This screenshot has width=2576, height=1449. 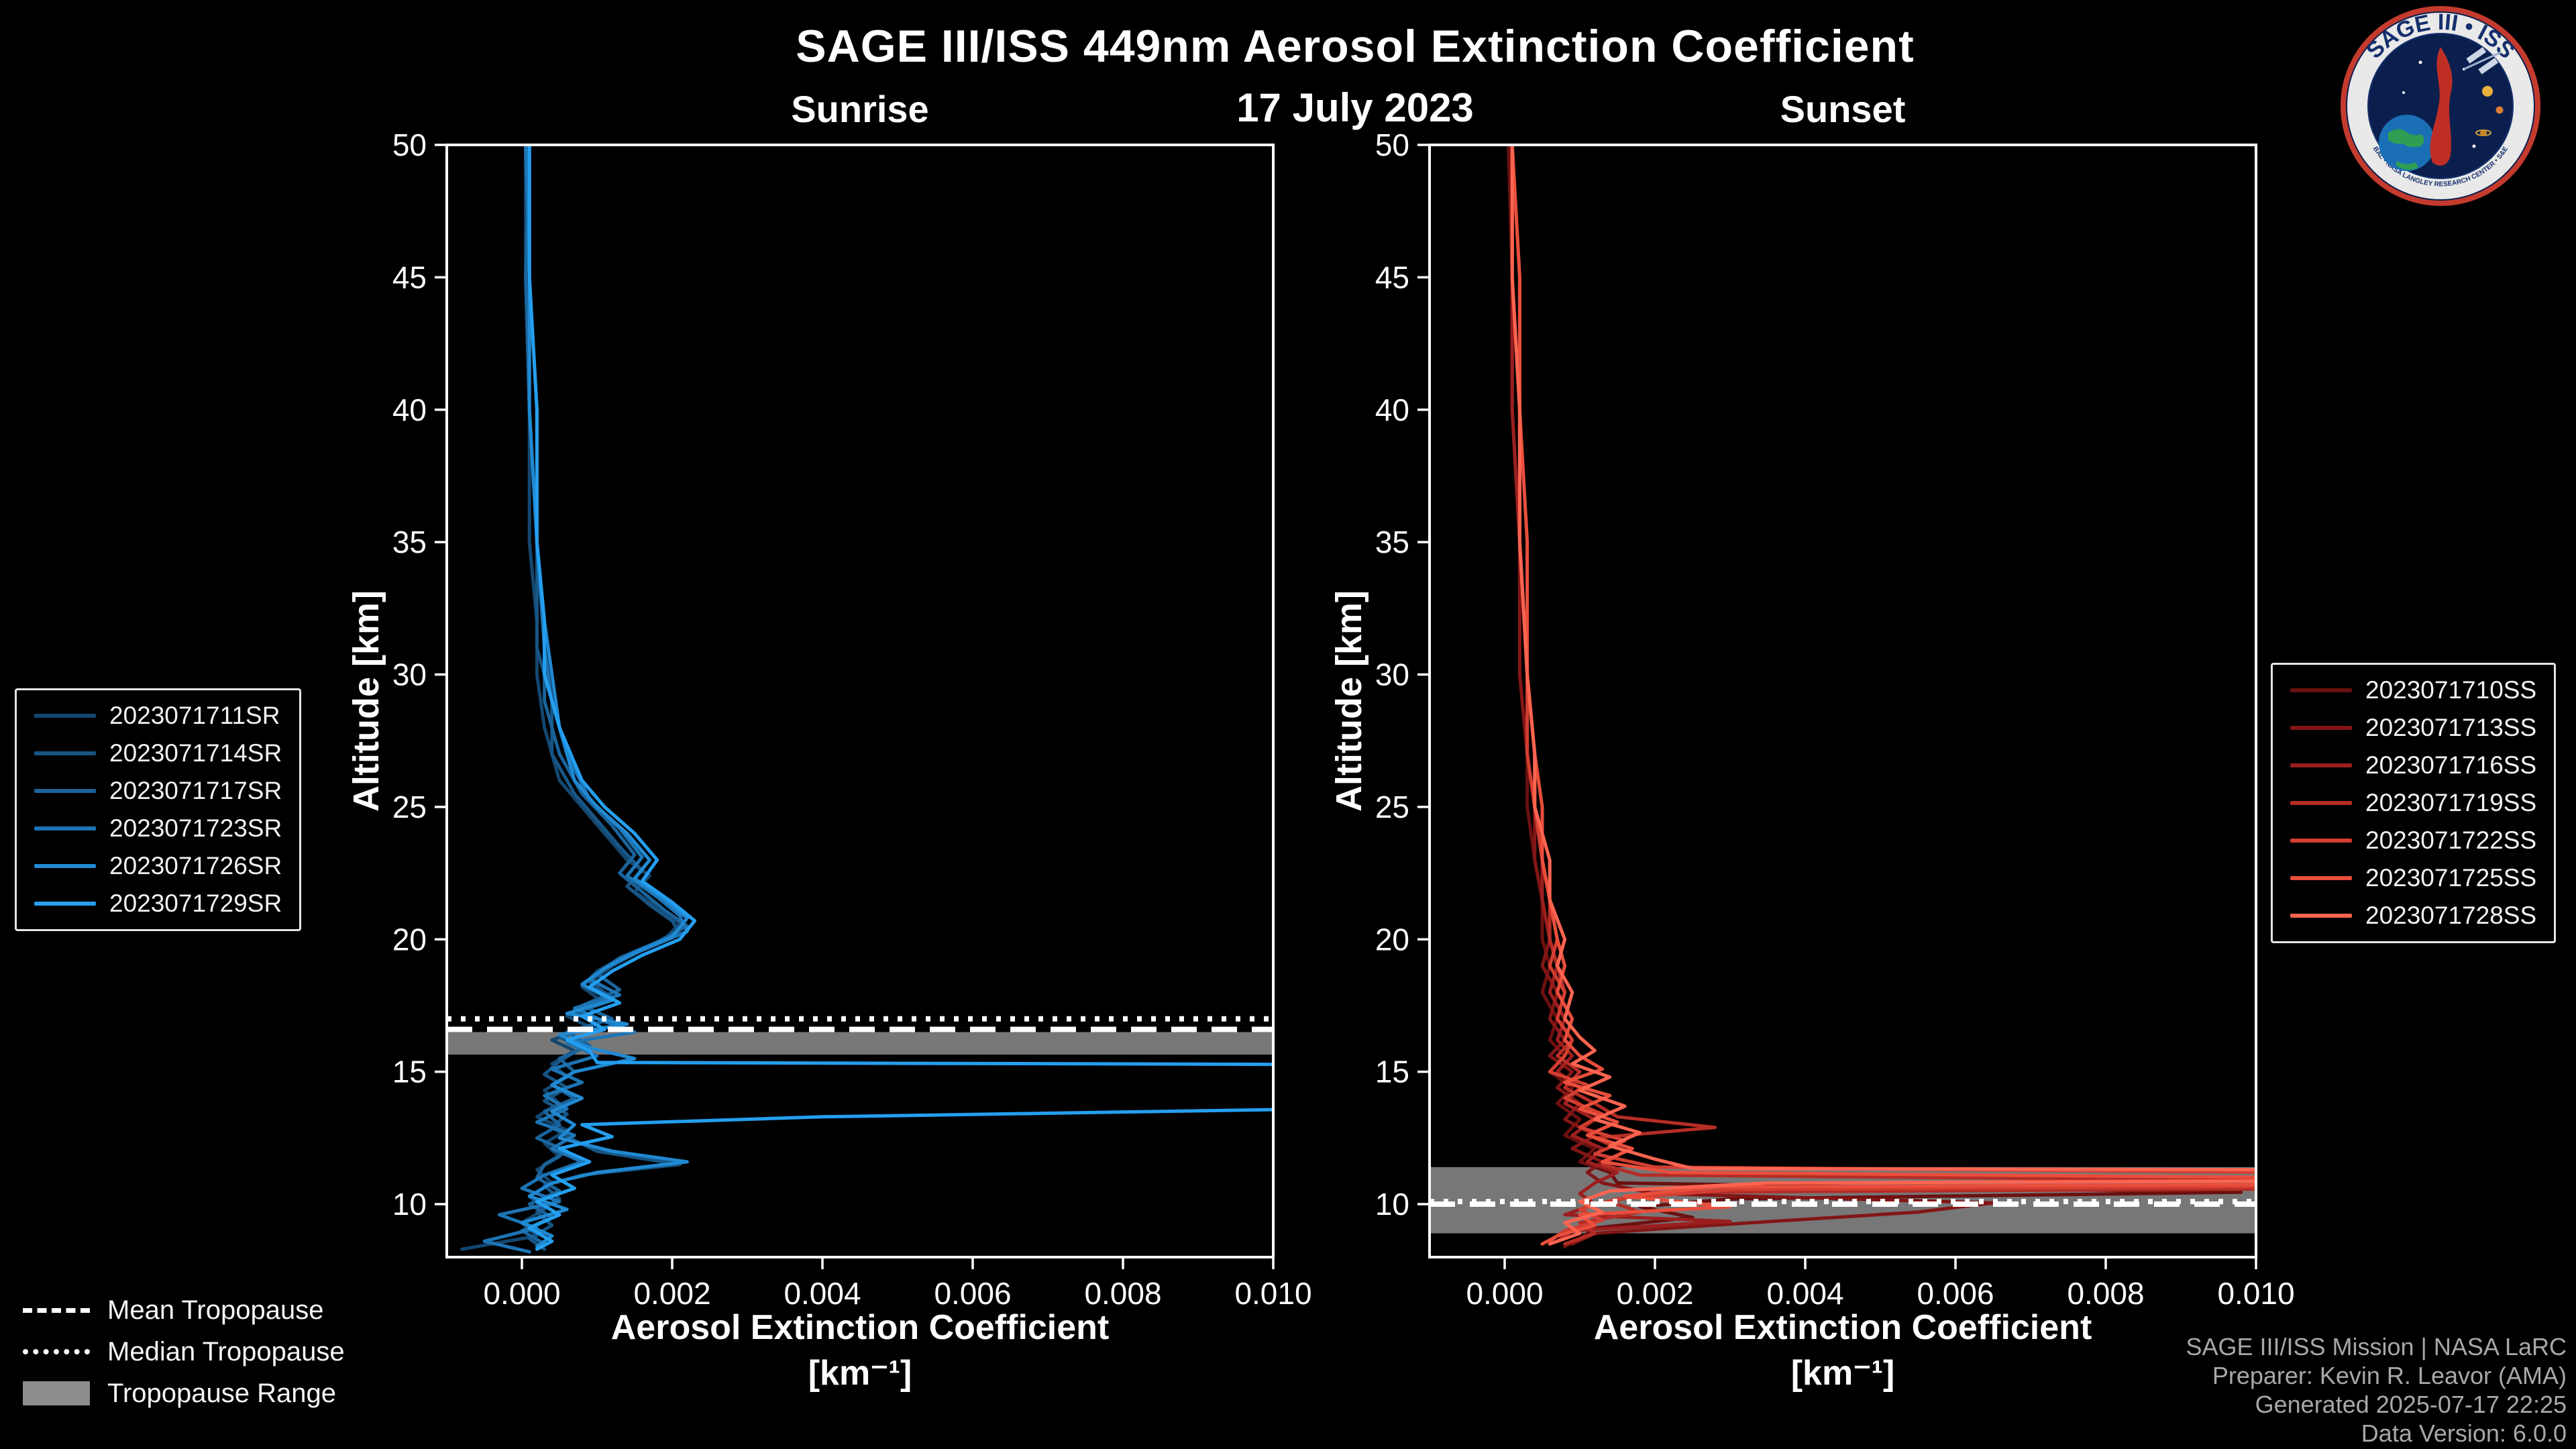 I want to click on dashed-line-swatch, so click(x=56, y=1310).